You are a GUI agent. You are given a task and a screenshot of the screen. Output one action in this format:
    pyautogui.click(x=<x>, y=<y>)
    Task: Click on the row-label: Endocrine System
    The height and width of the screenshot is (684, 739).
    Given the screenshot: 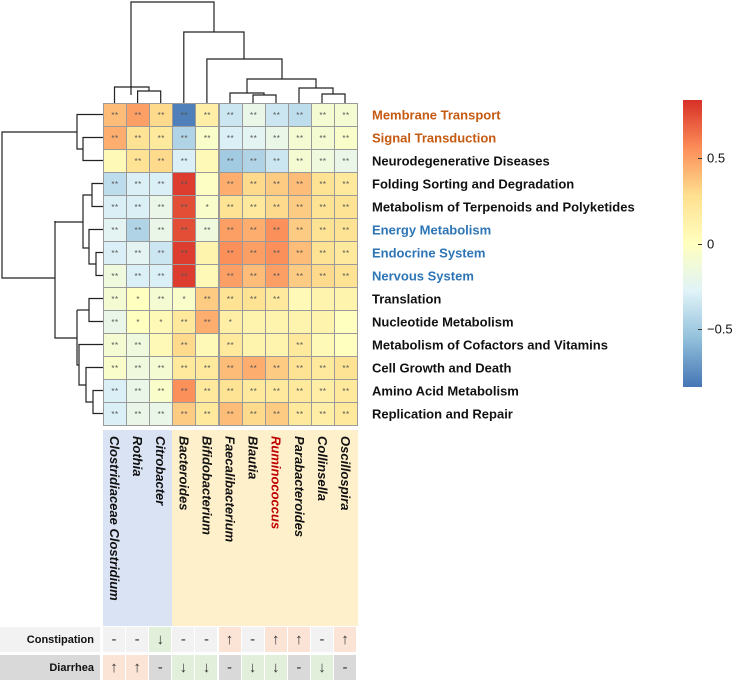 What is the action you would take?
    pyautogui.click(x=429, y=252)
    